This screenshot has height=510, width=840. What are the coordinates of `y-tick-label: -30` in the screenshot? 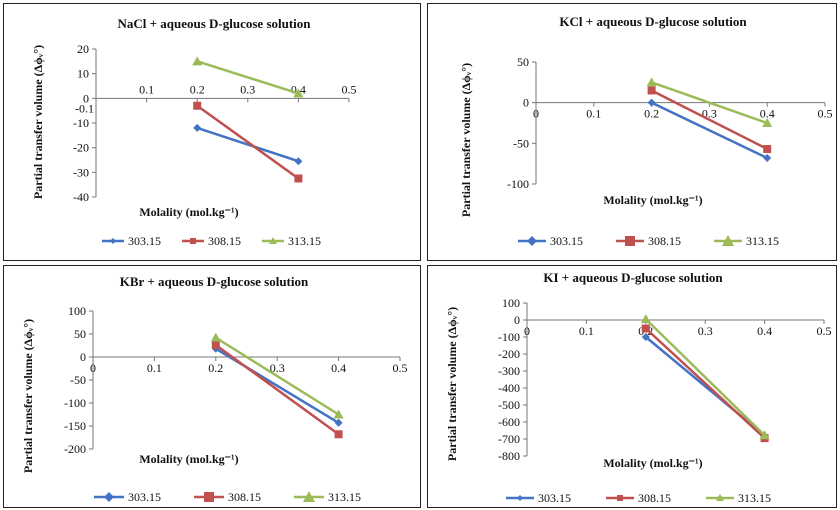 It's located at (81, 172).